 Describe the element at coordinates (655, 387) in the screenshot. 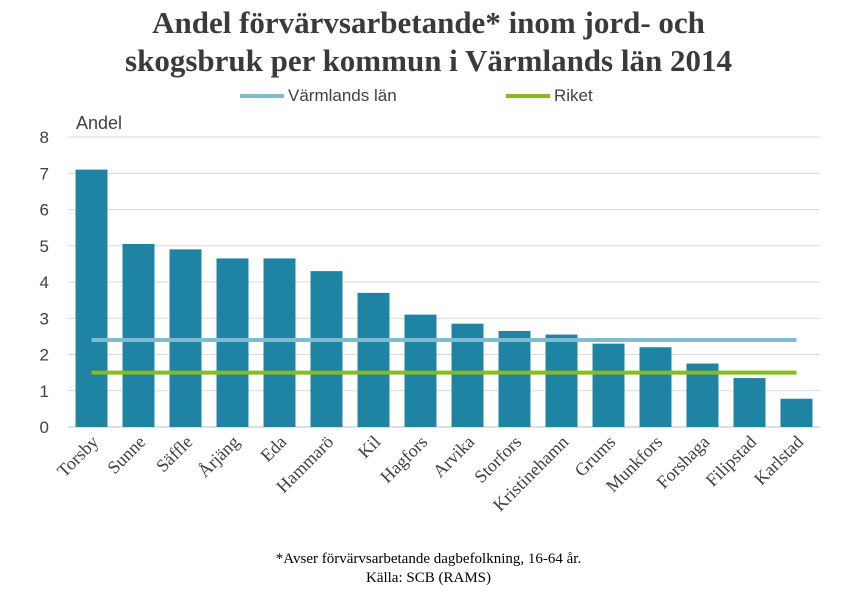

I see `bar-munkfors` at that location.